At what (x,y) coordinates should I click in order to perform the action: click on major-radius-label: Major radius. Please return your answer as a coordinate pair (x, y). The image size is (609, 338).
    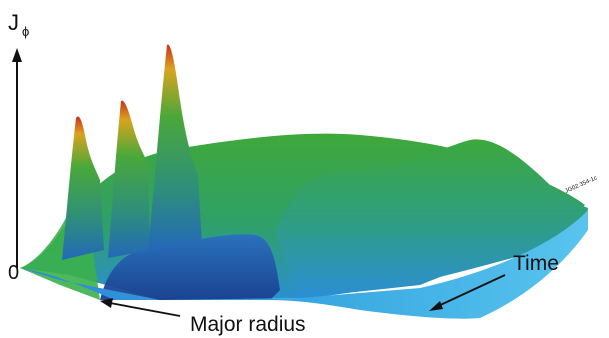
    Looking at the image, I should click on (248, 324).